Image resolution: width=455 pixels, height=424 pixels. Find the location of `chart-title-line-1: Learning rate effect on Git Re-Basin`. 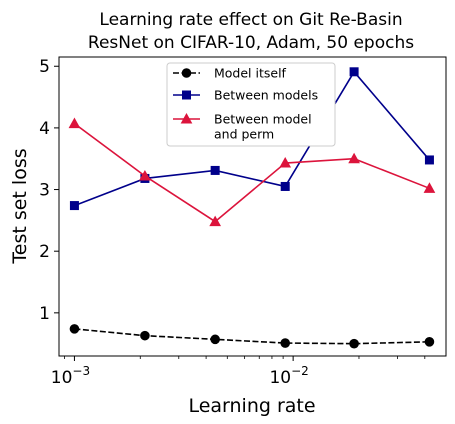

chart-title-line-1: Learning rate effect on Git Re-Basin is located at coordinates (250, 20).